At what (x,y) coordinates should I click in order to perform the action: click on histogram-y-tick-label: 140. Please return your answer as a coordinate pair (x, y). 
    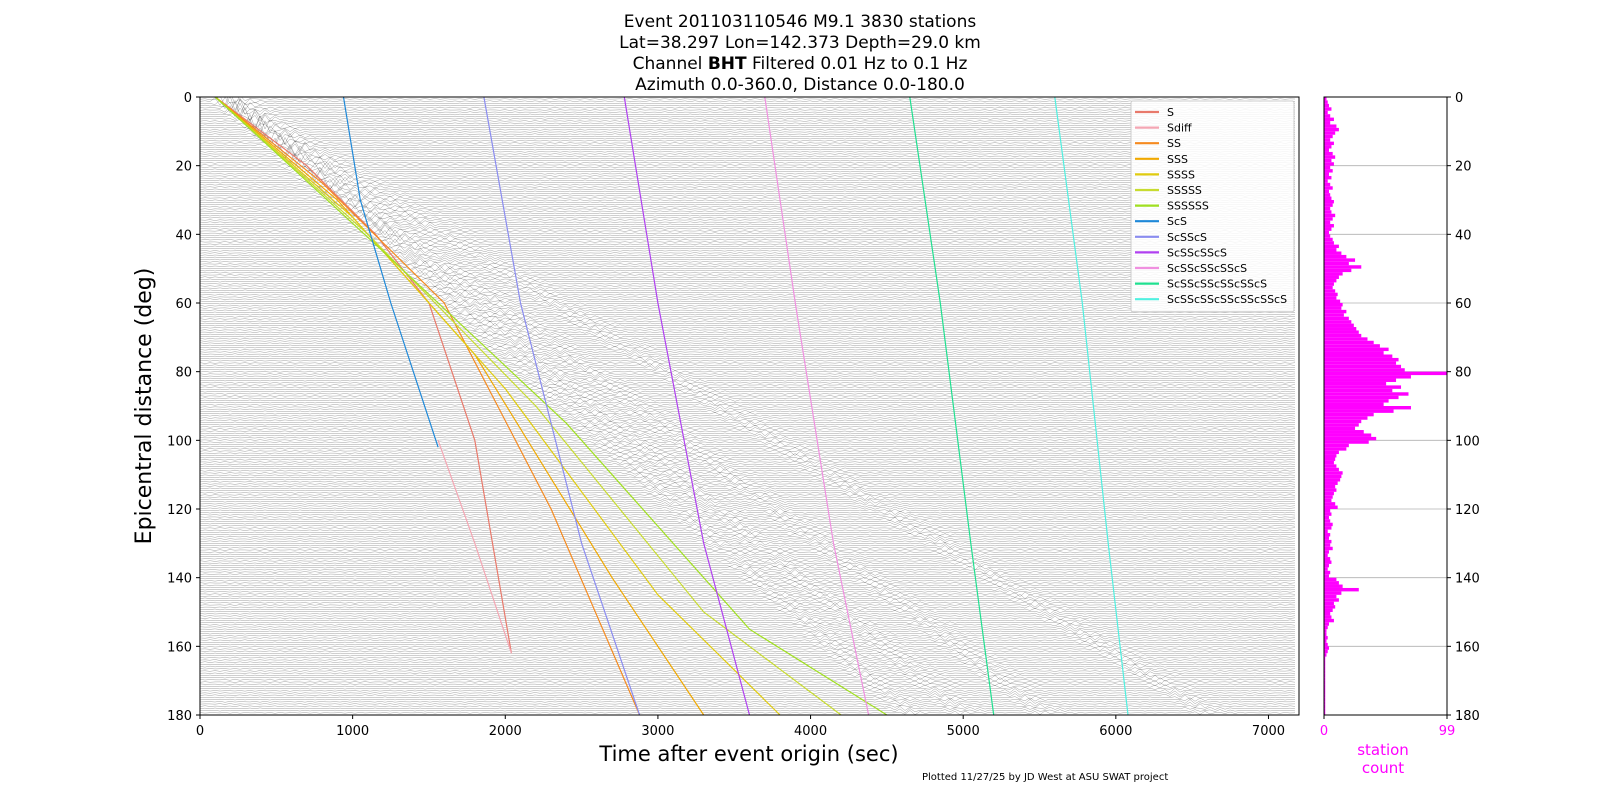
    Looking at the image, I should click on (1467, 579).